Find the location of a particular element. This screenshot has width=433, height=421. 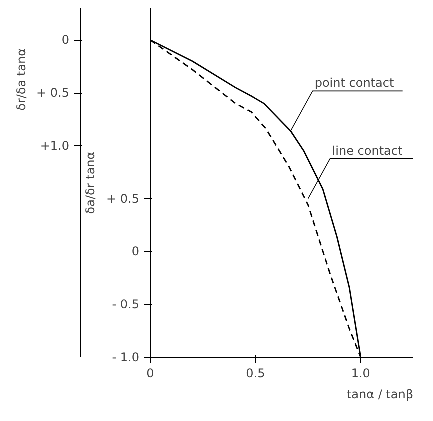

annotation: line contact is located at coordinates (367, 151).